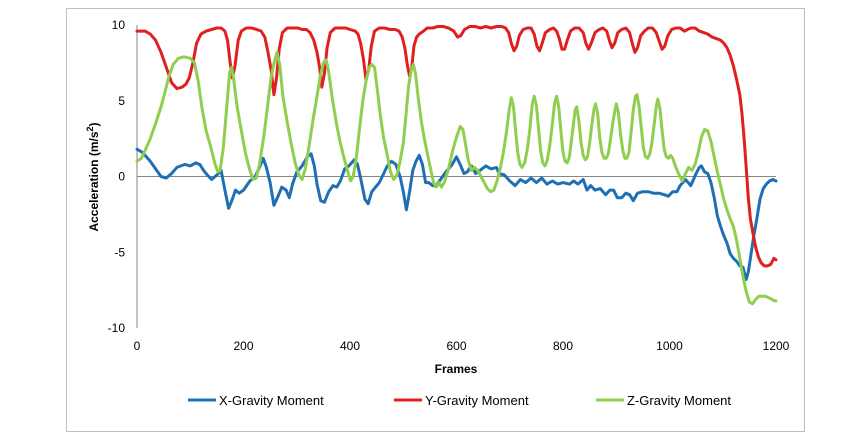 The height and width of the screenshot is (446, 860). I want to click on y-axis-title: Acceleration (m/s2), so click(93, 176).